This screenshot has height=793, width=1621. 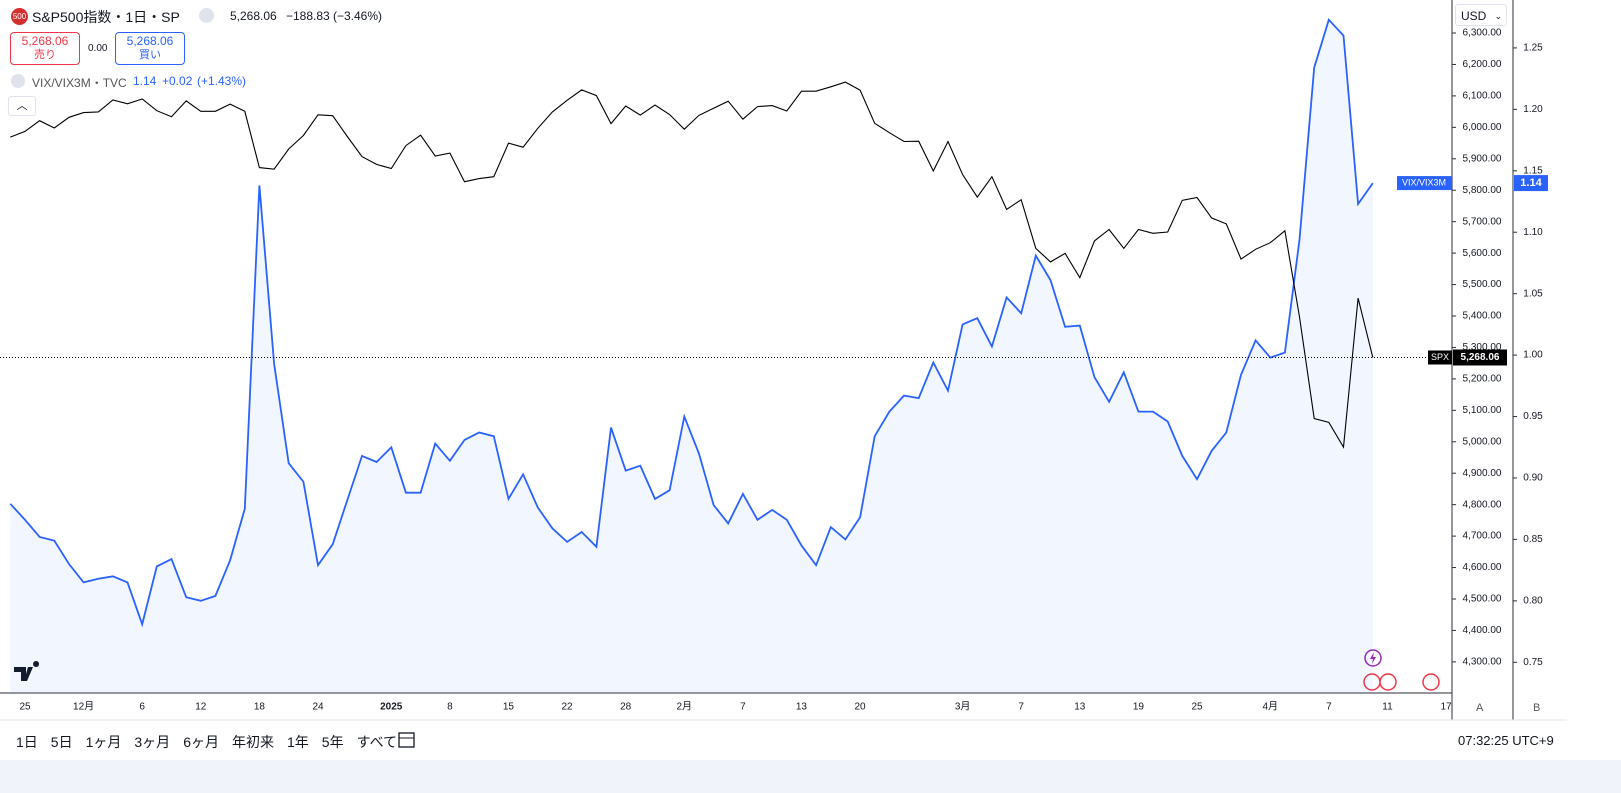 I want to click on y-tick-label: 6,200.00, so click(x=1482, y=64).